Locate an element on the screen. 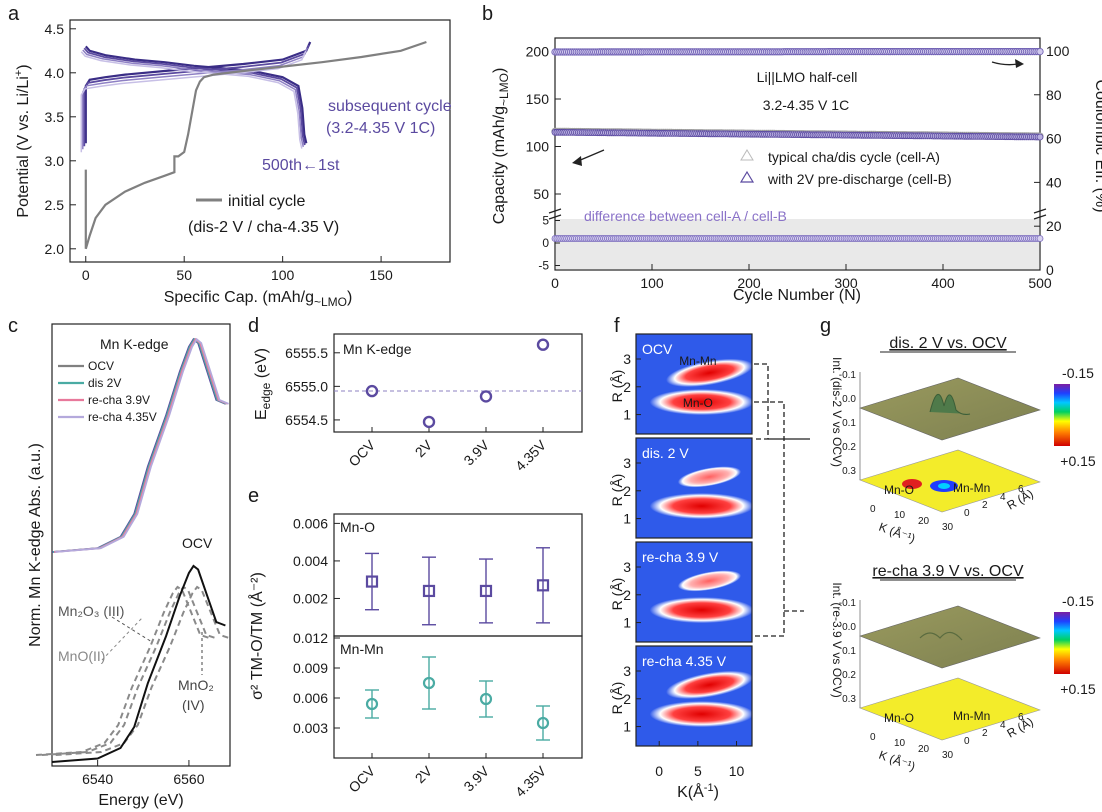 This screenshot has width=1102, height=812. f-xtick-label: 0 is located at coordinates (659, 771).